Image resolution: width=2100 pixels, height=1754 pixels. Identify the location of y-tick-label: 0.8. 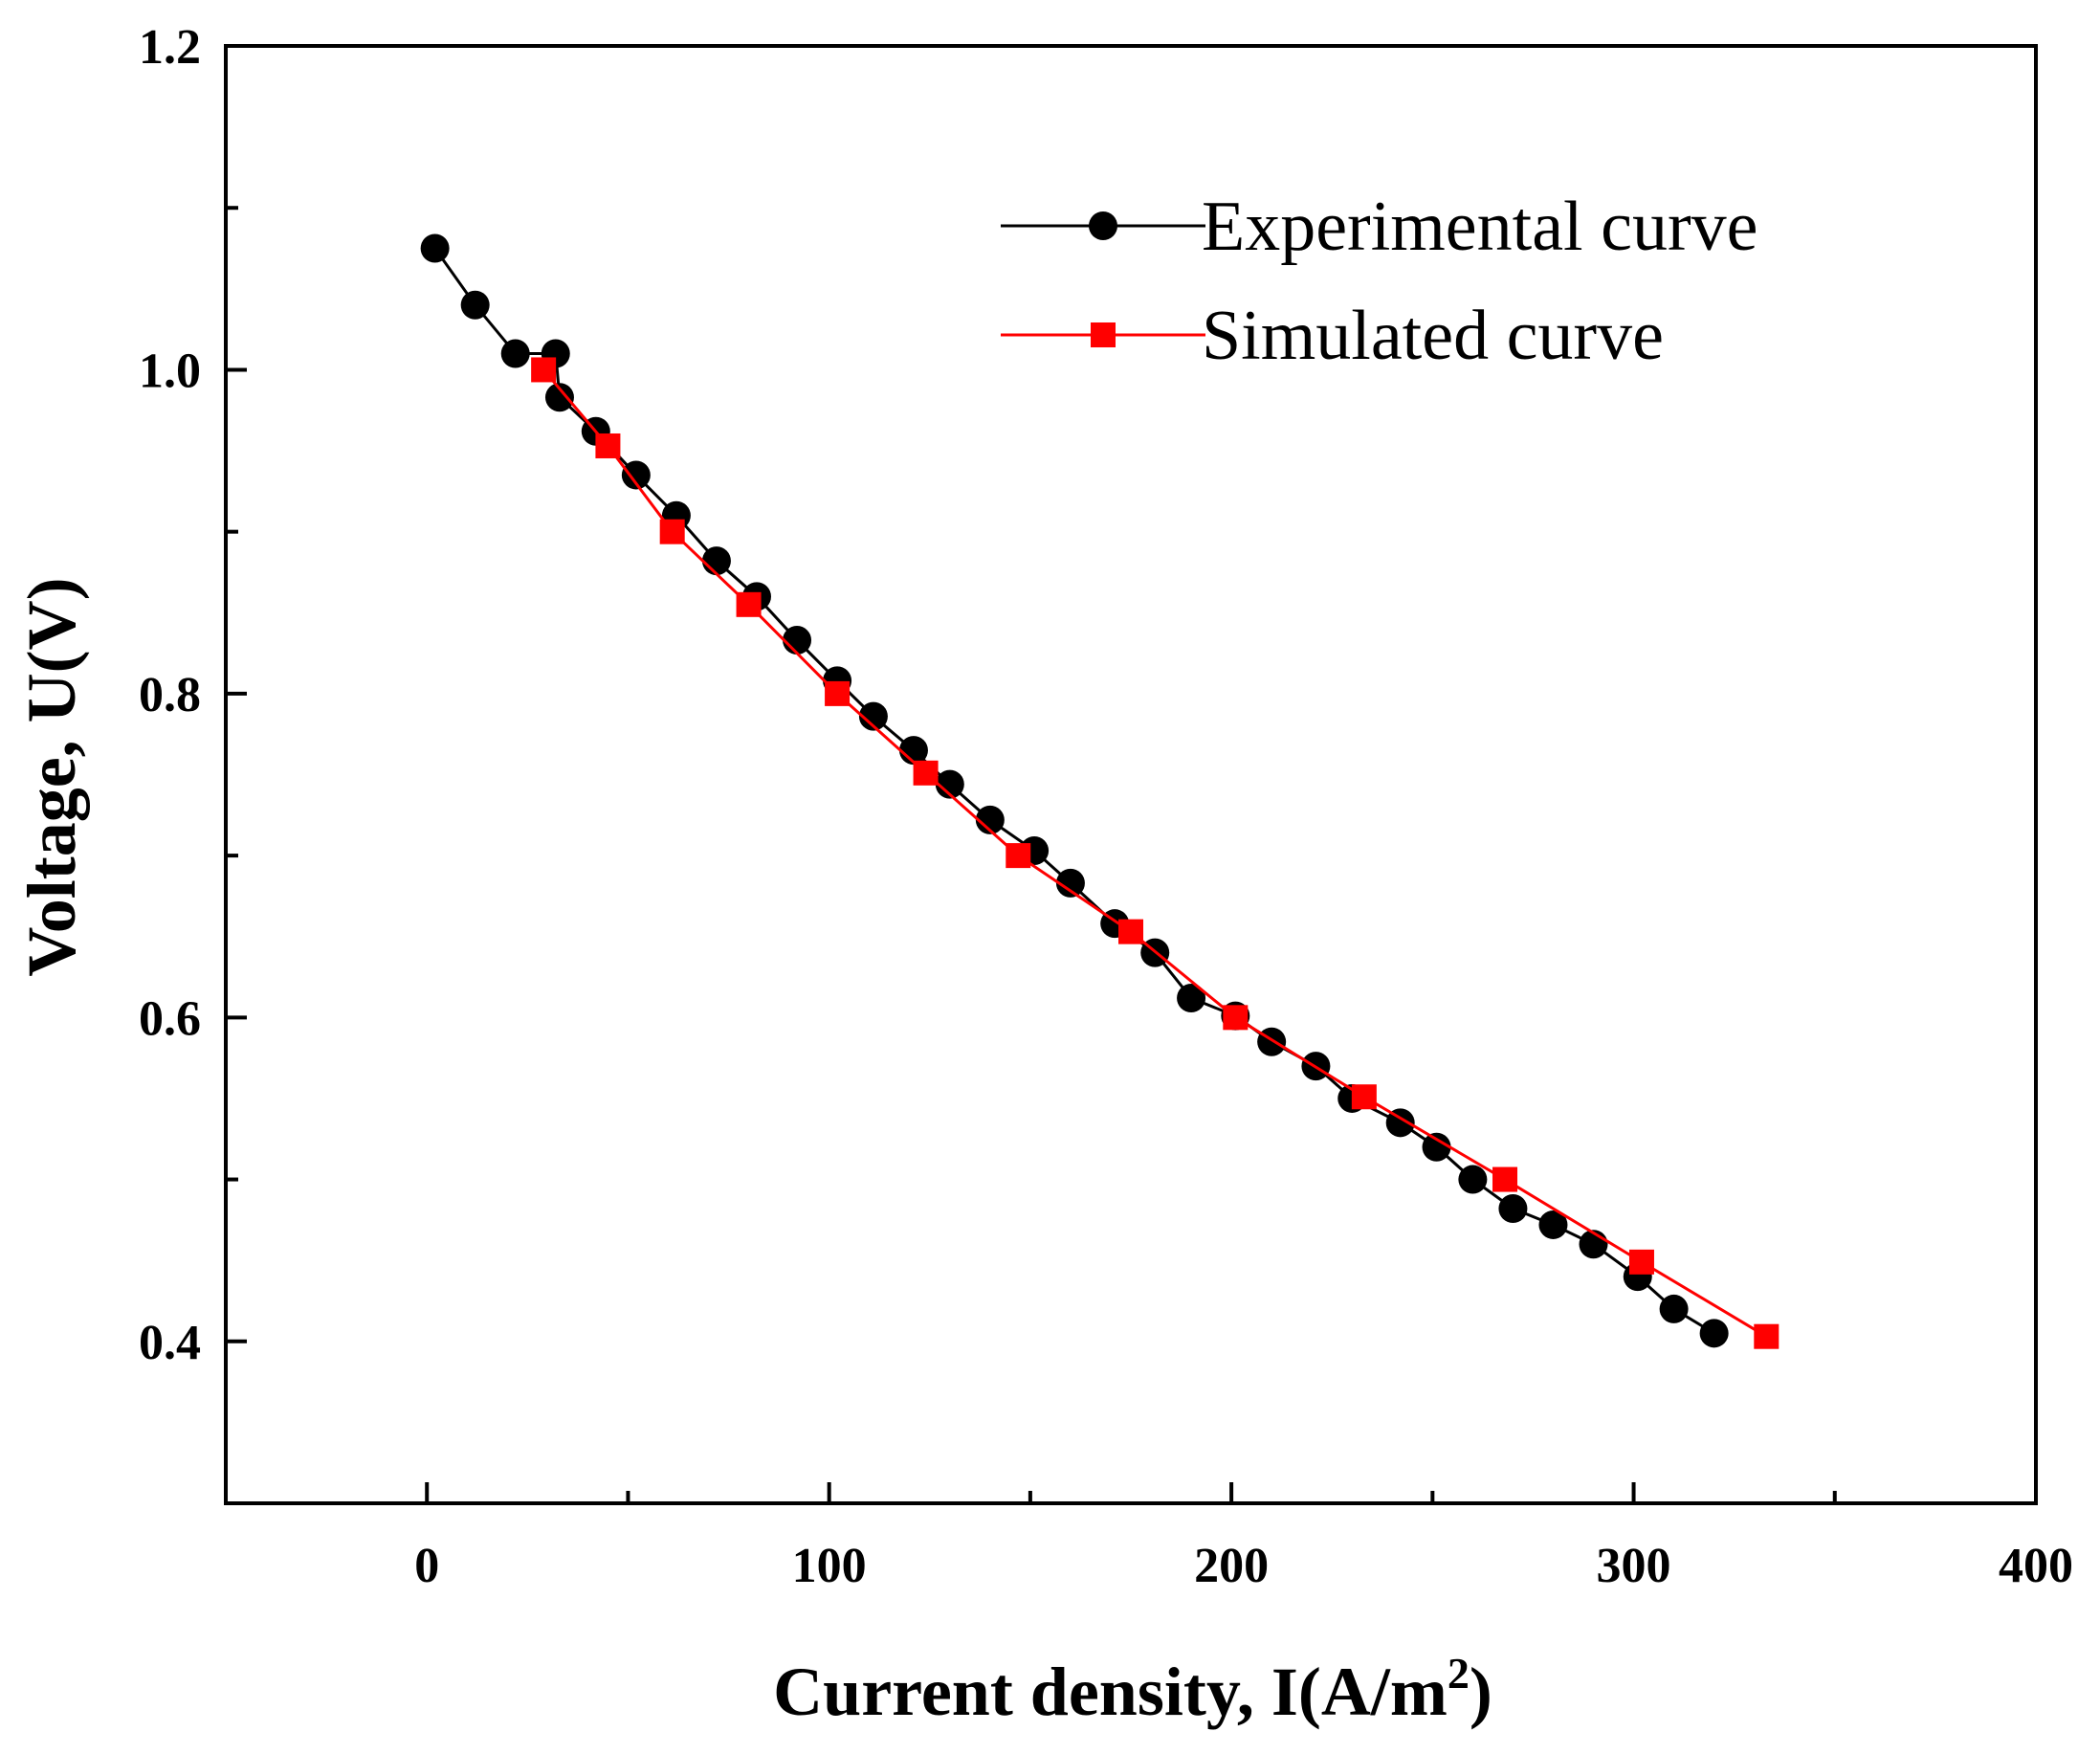
(170, 695).